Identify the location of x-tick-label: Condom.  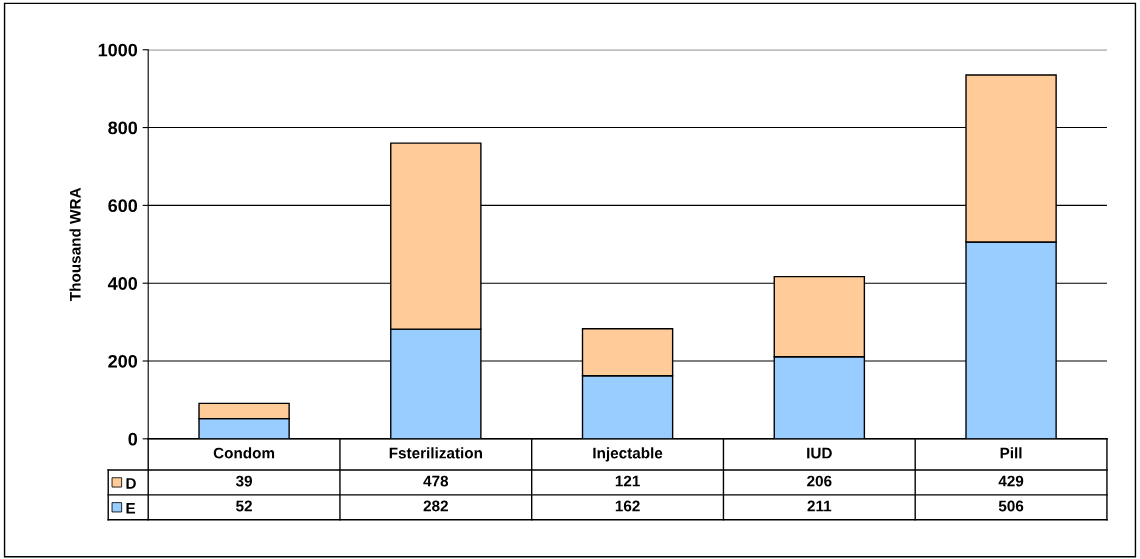
(244, 453).